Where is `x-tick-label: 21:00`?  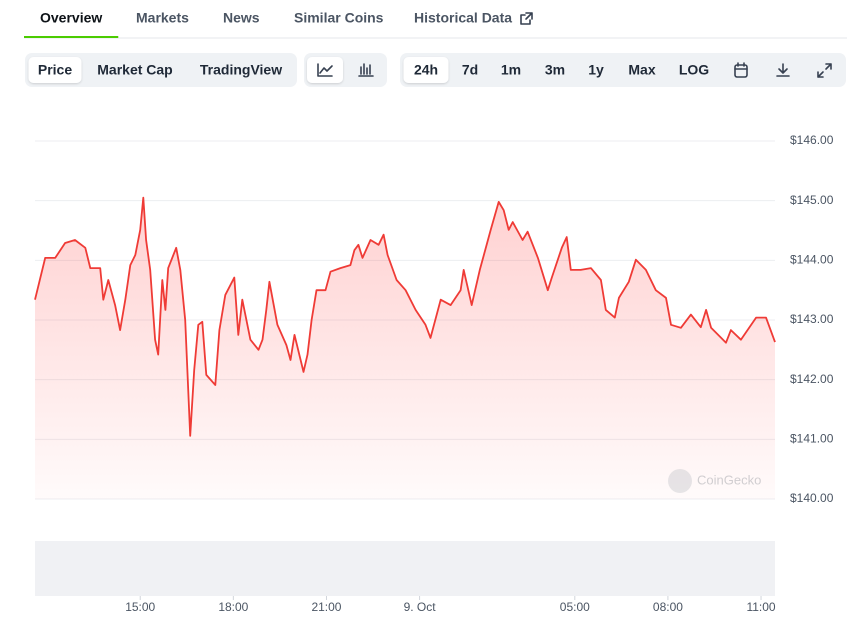 x-tick-label: 21:00 is located at coordinates (326, 607).